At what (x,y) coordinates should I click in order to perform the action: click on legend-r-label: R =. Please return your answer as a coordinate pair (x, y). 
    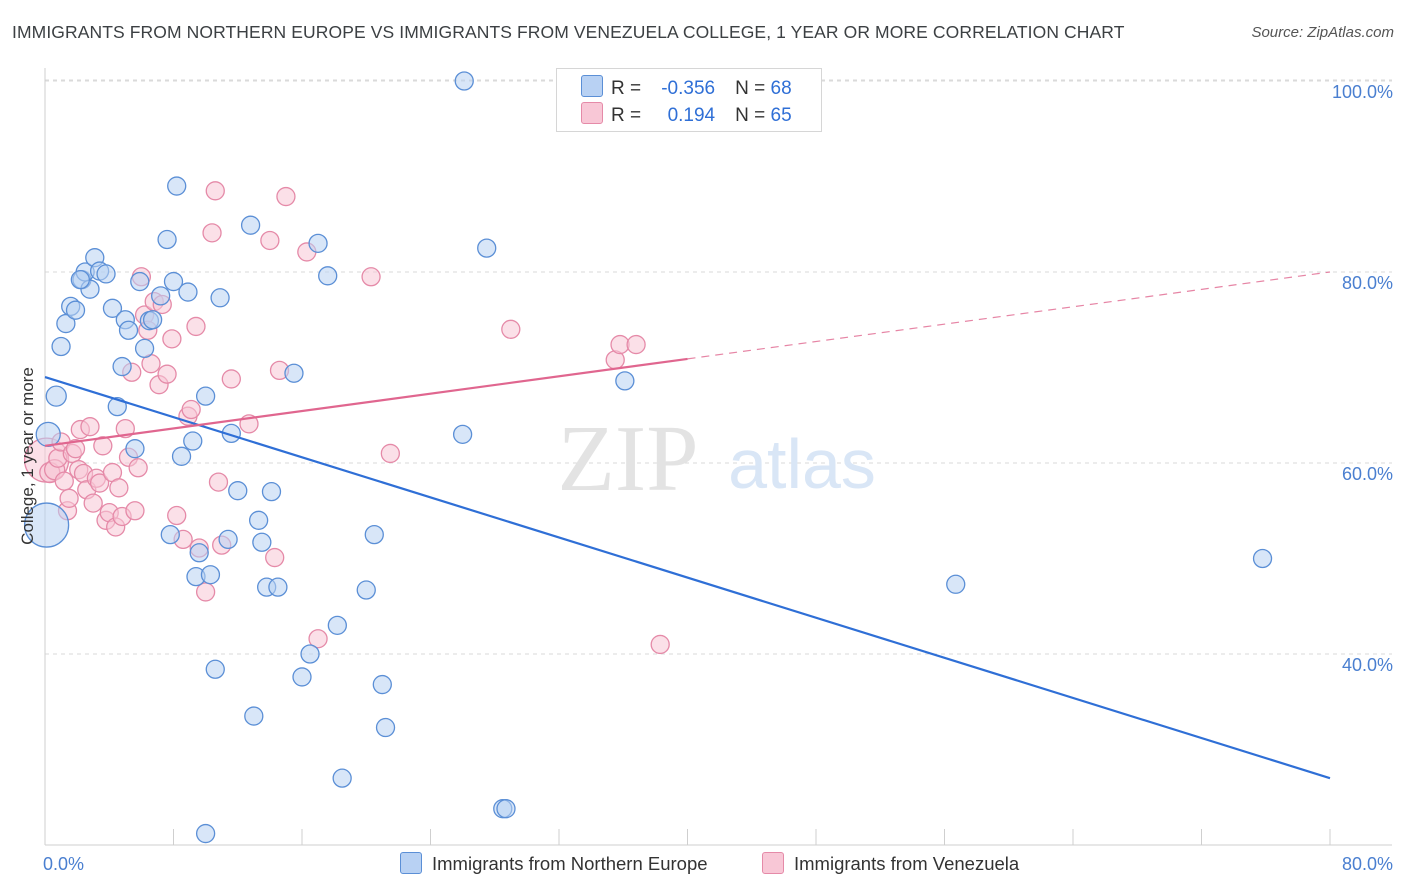
    Looking at the image, I should click on (626, 115).